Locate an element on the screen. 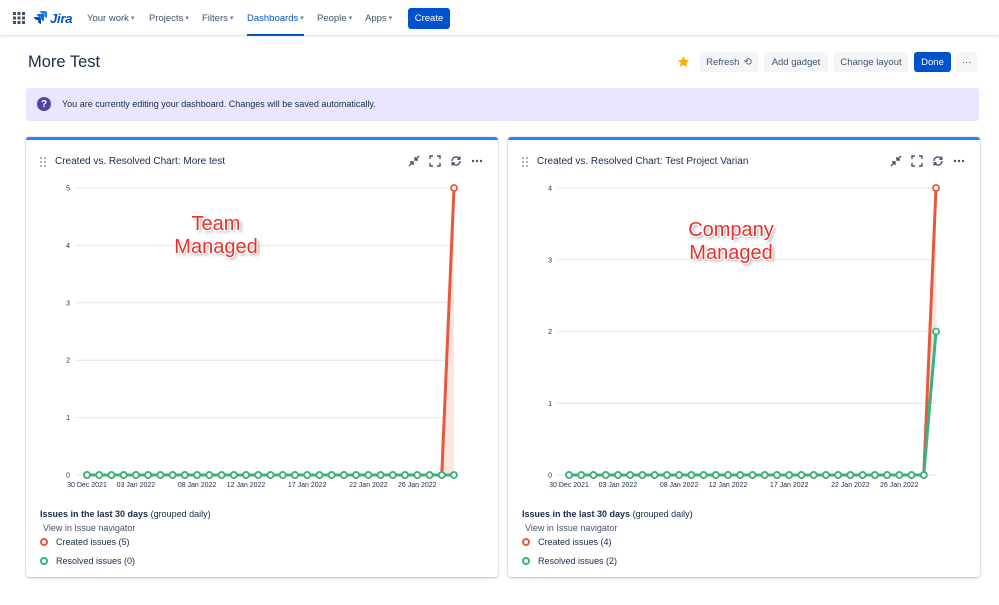  legend-resolved-label: Resolved issues (2) is located at coordinates (578, 561).